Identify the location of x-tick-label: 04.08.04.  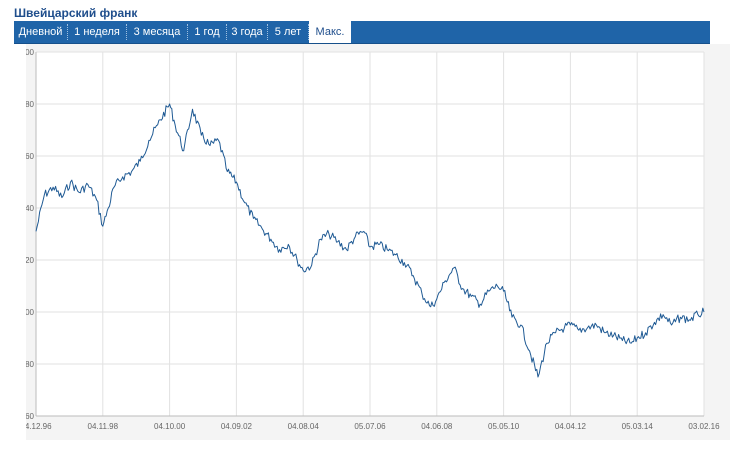
(304, 426).